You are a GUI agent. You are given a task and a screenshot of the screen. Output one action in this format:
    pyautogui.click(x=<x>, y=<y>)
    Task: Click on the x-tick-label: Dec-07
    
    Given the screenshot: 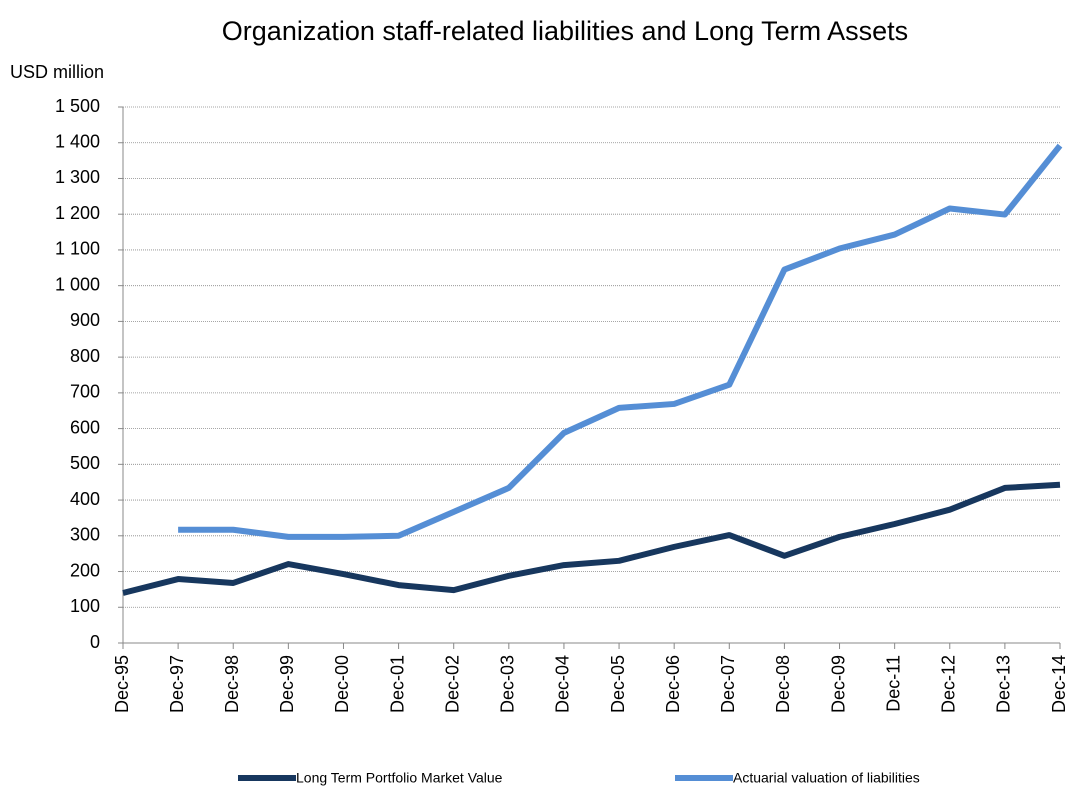 What is the action you would take?
    pyautogui.click(x=728, y=684)
    